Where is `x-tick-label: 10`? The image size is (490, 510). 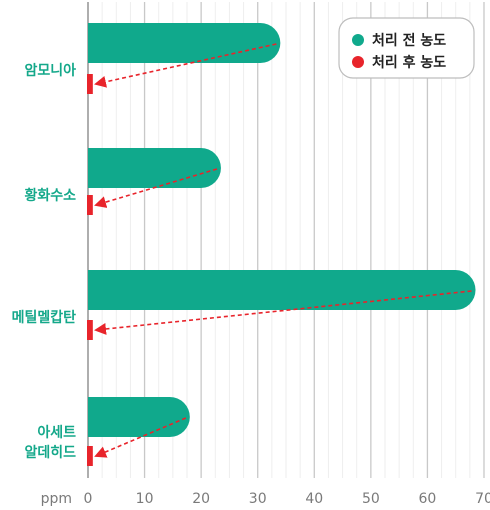
x-tick-label: 10 is located at coordinates (145, 499).